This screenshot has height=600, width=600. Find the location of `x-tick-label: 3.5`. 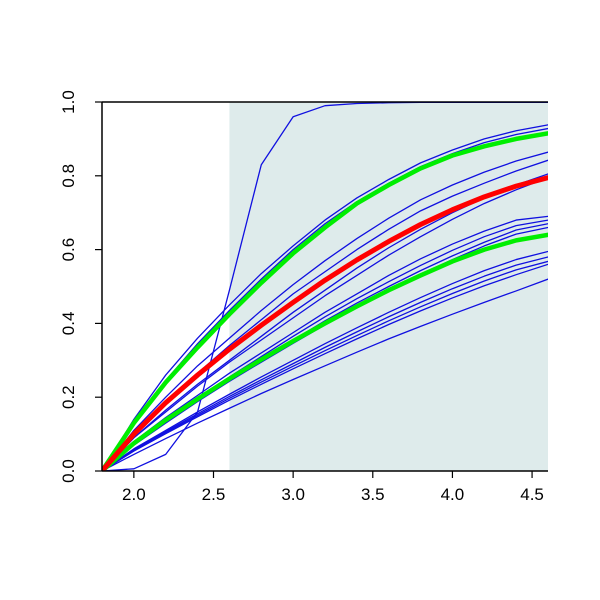

x-tick-label: 3.5 is located at coordinates (373, 494).